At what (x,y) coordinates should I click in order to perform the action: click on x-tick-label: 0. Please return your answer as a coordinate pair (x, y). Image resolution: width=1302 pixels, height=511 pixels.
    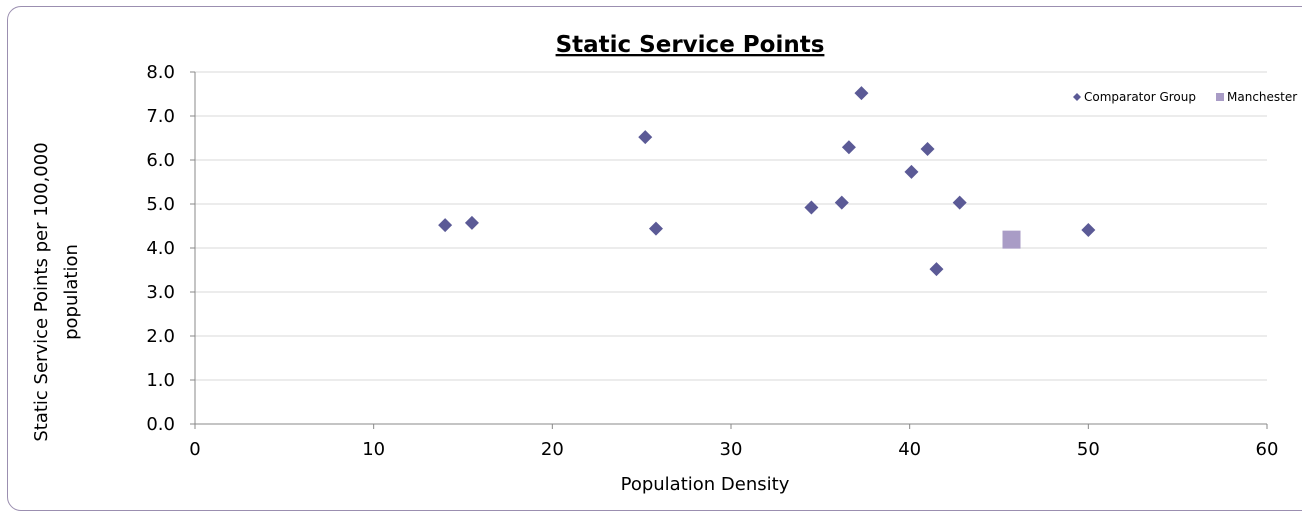
    Looking at the image, I should click on (194, 449).